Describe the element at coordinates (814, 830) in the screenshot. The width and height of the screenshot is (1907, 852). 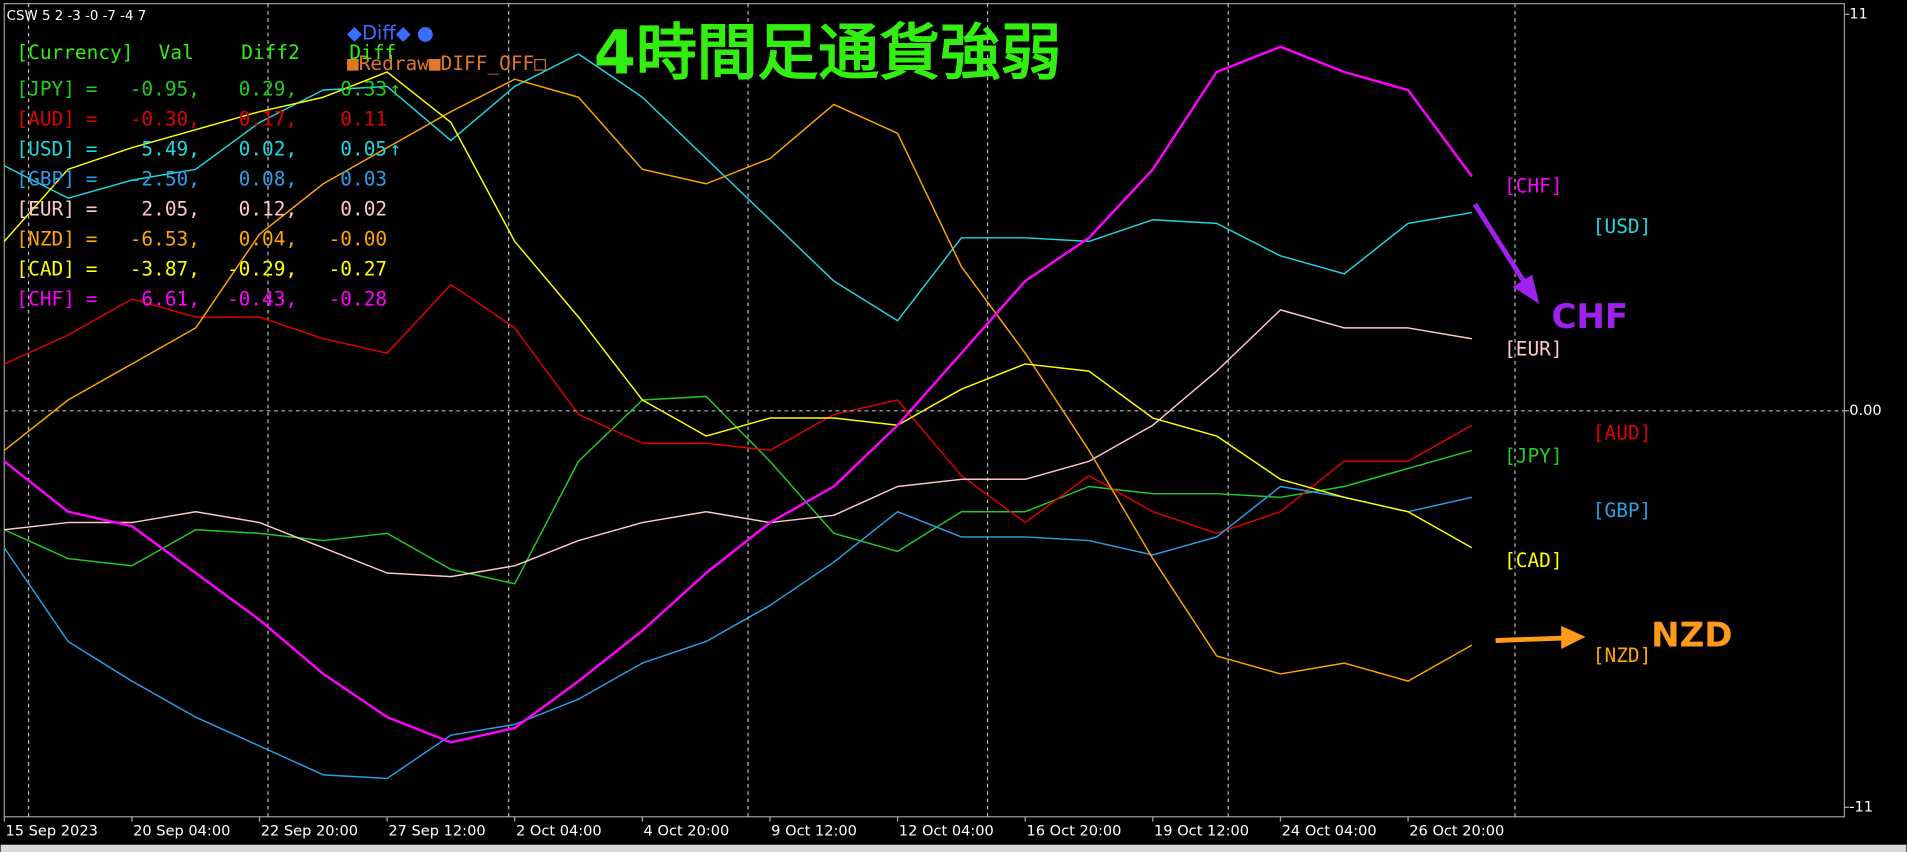
I see `x-tick-label: 9 Oct 12:00` at that location.